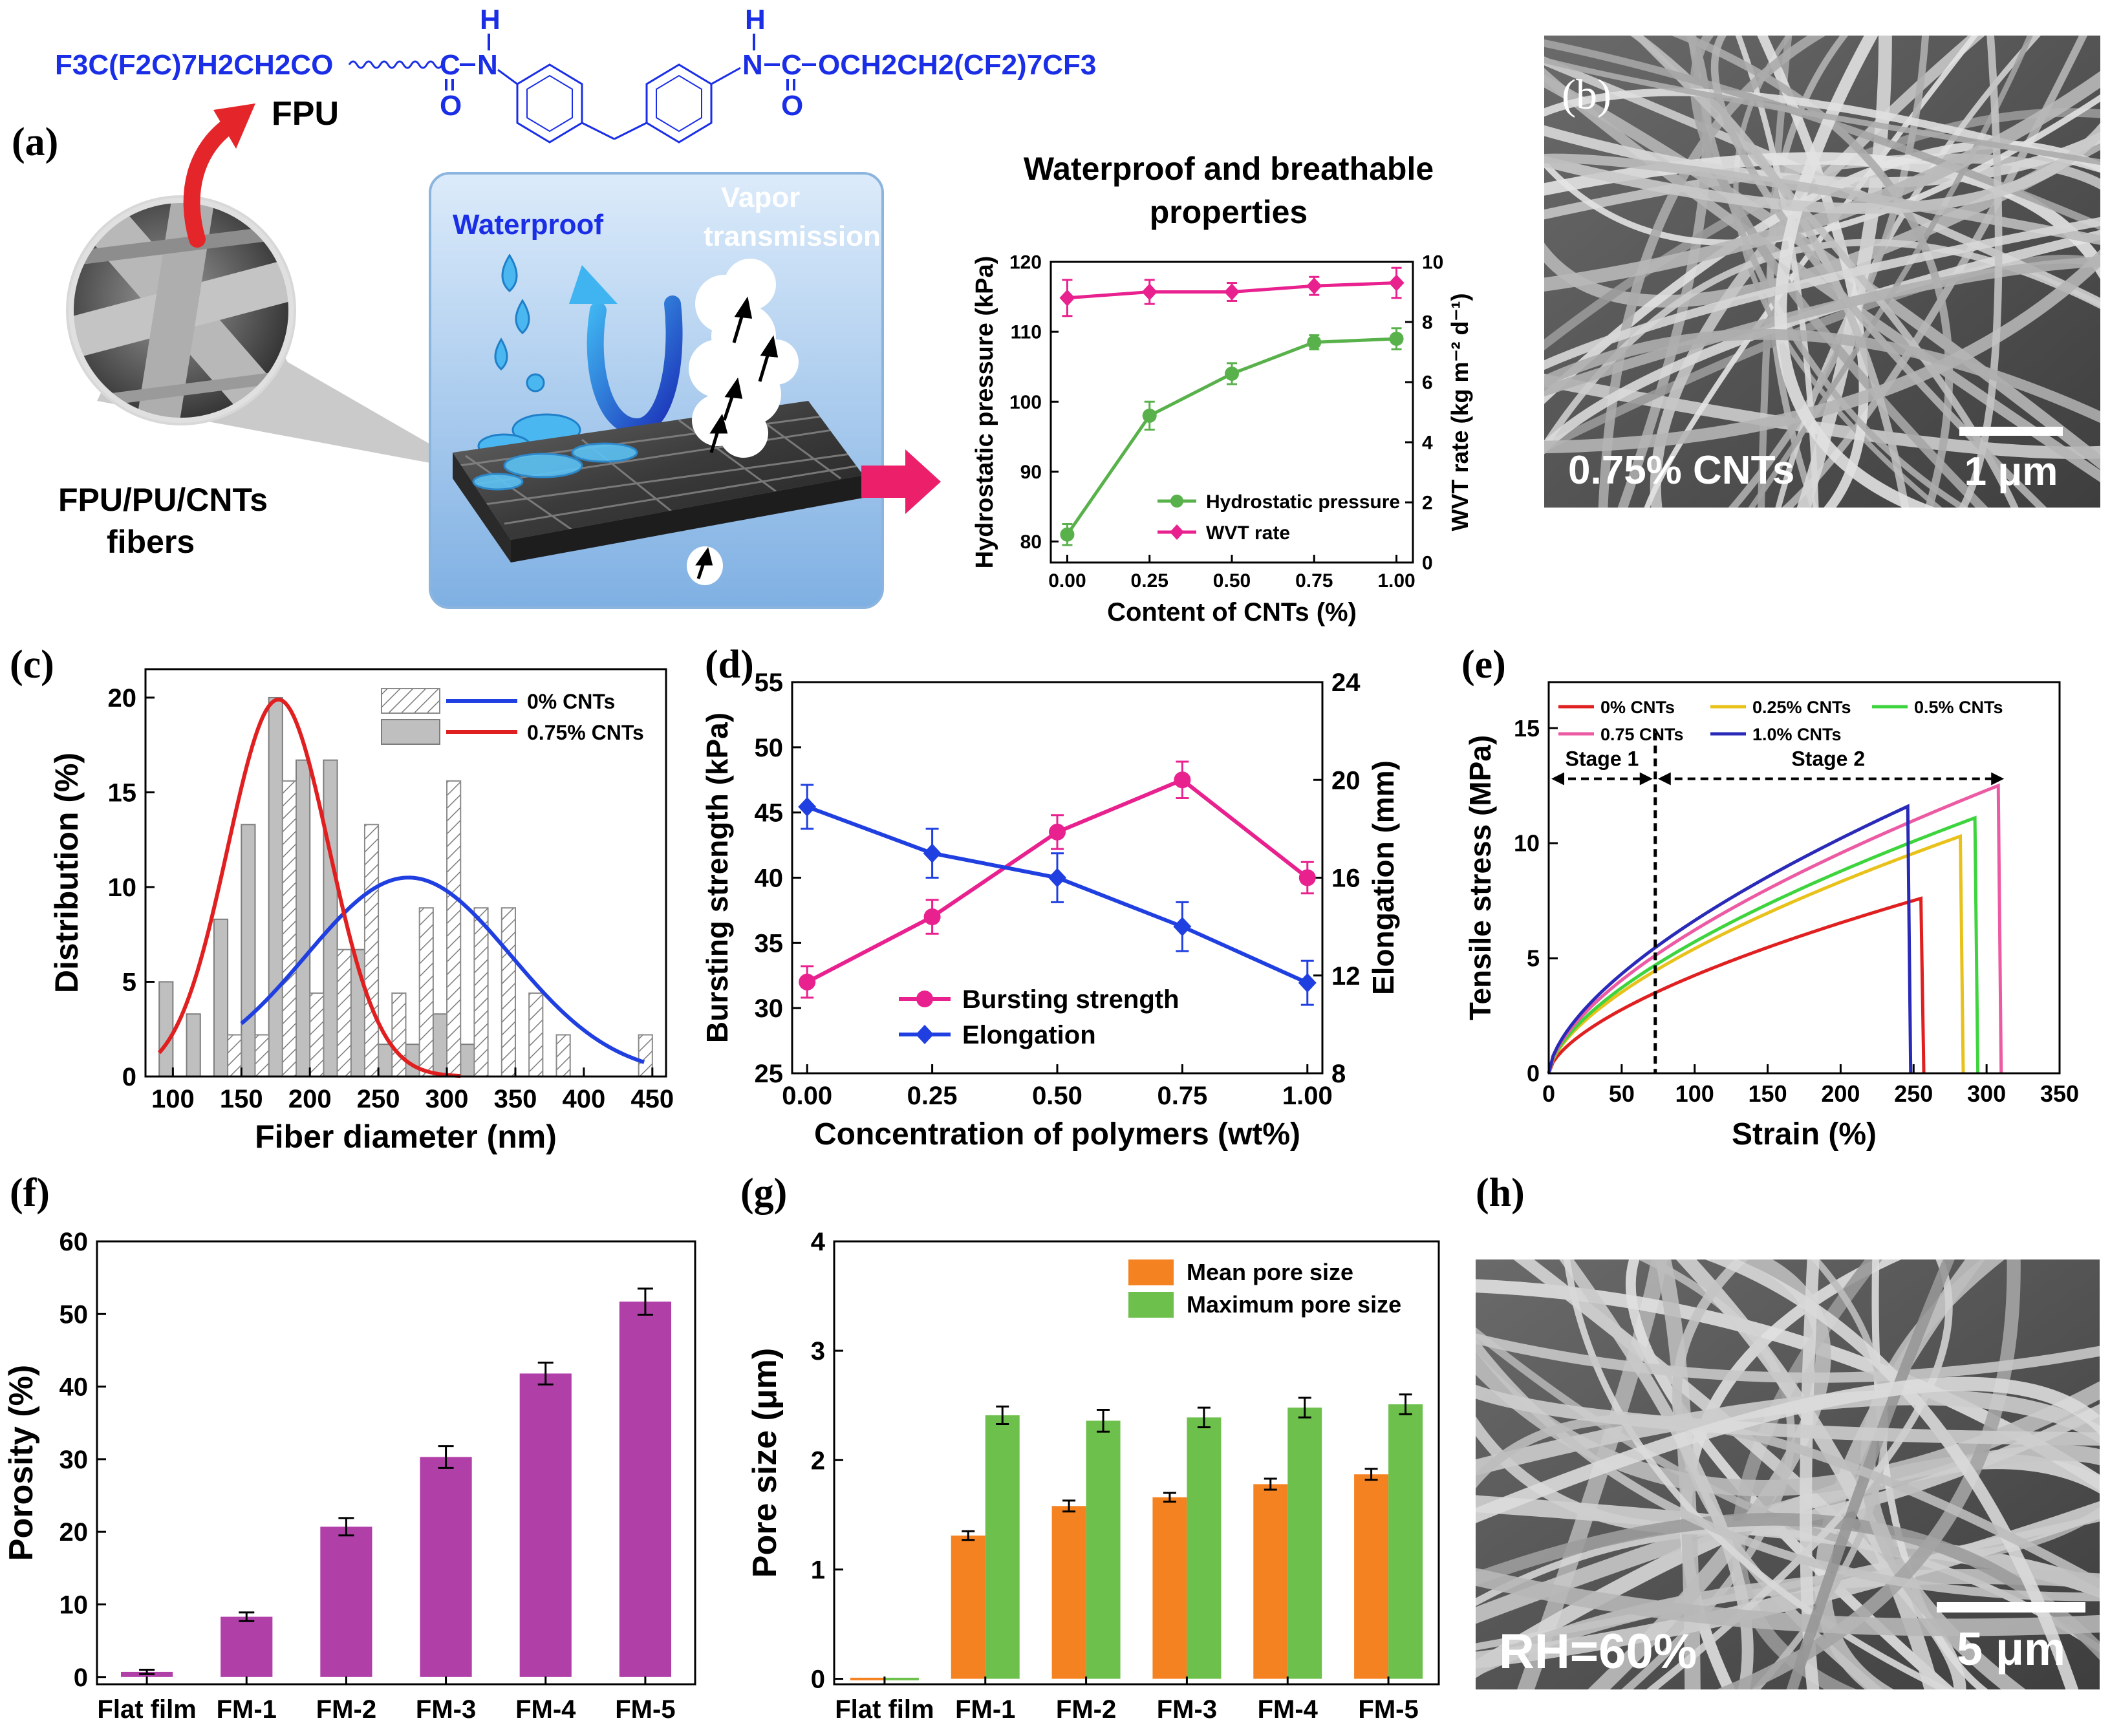 Image resolution: width=2110 pixels, height=1736 pixels. I want to click on y-tick-label: 3, so click(818, 1351).